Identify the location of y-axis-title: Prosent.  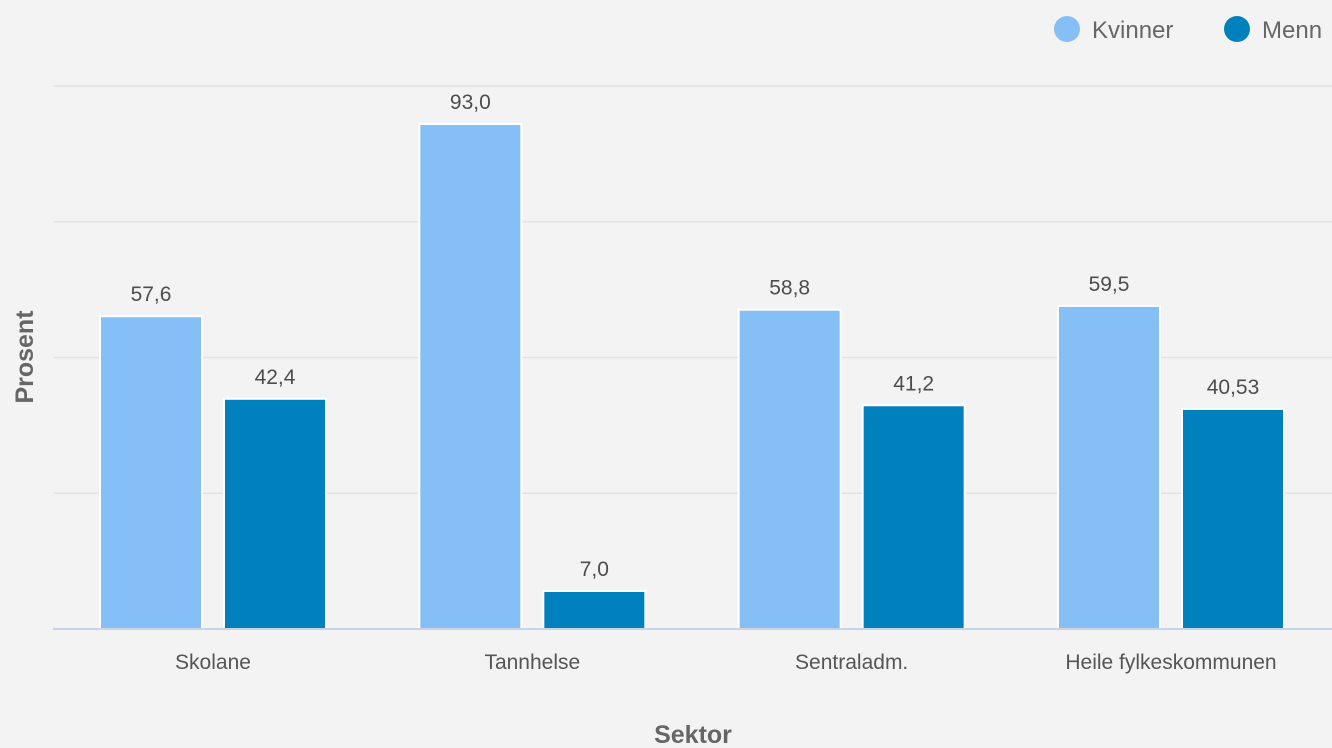
(25, 357).